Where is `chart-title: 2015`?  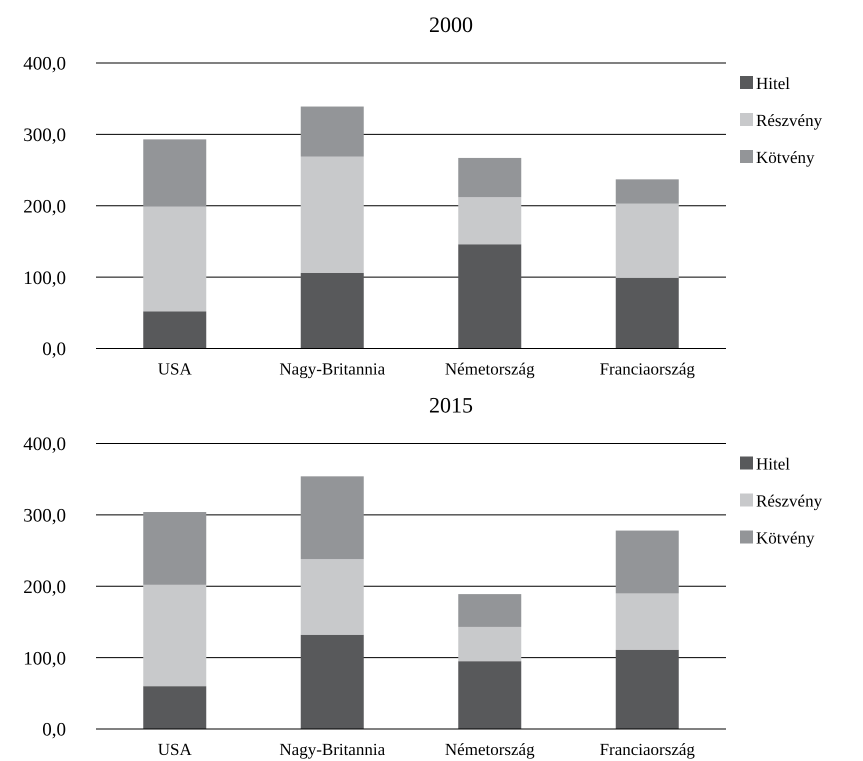 chart-title: 2015 is located at coordinates (451, 405).